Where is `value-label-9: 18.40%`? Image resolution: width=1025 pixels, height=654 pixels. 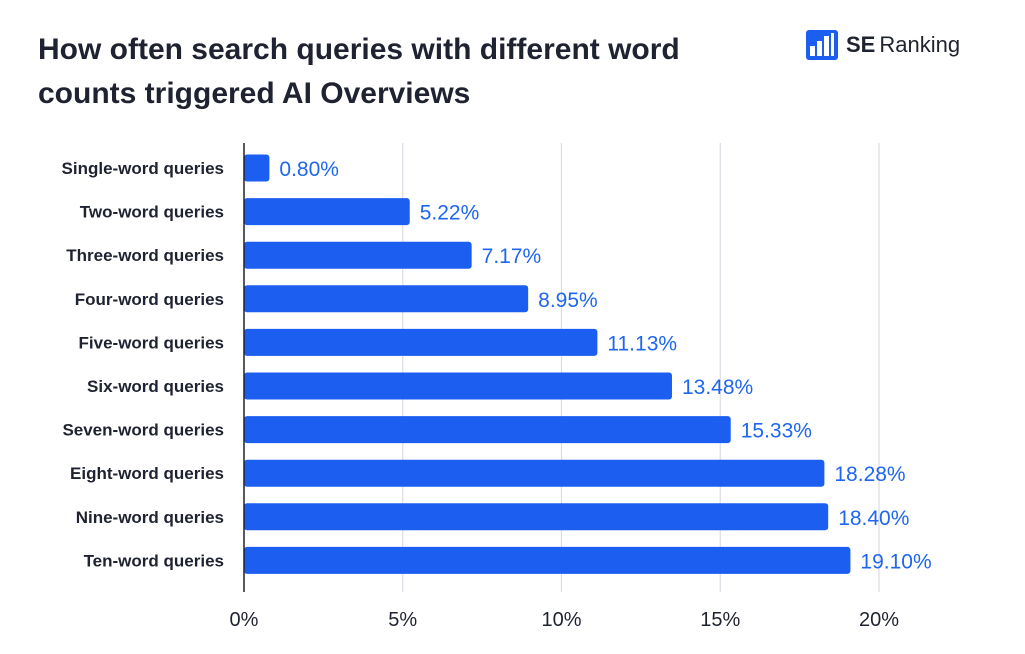
value-label-9: 18.40% is located at coordinates (873, 518).